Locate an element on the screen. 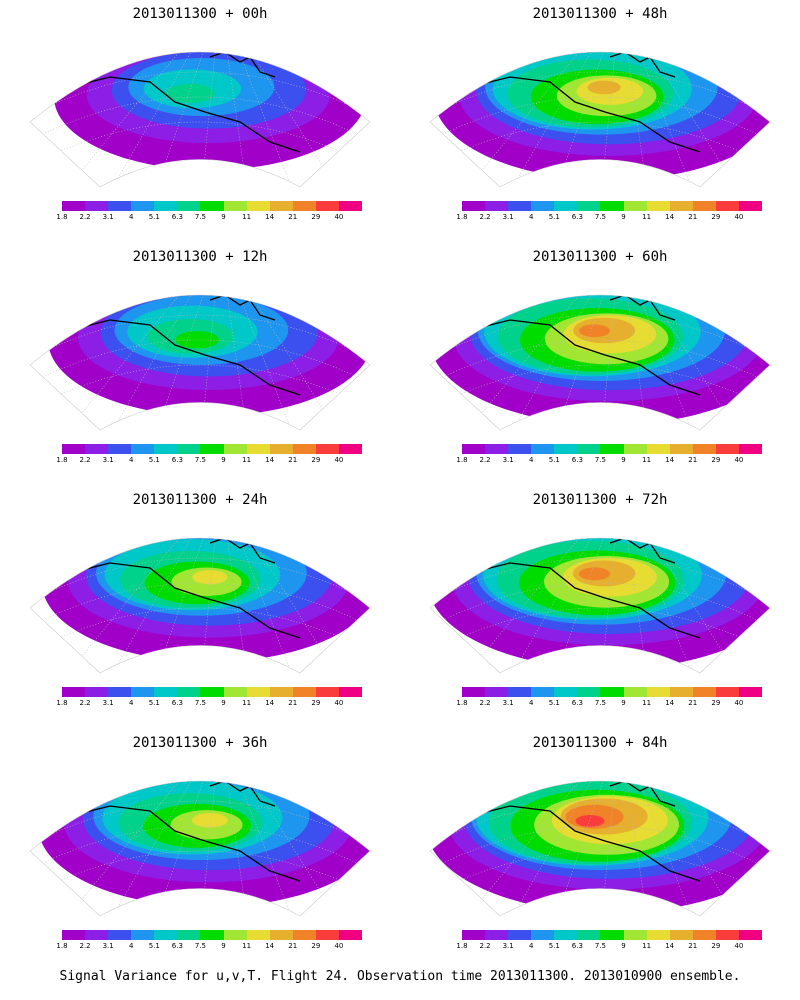 This screenshot has height=1000, width=800. panel-title: 2013011300 + 36h is located at coordinates (200, 743).